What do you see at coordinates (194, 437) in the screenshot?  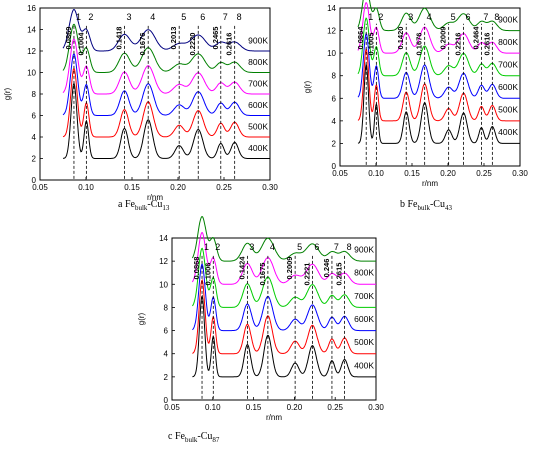 I see `panel-caption: c Febulk-Cu87` at bounding box center [194, 437].